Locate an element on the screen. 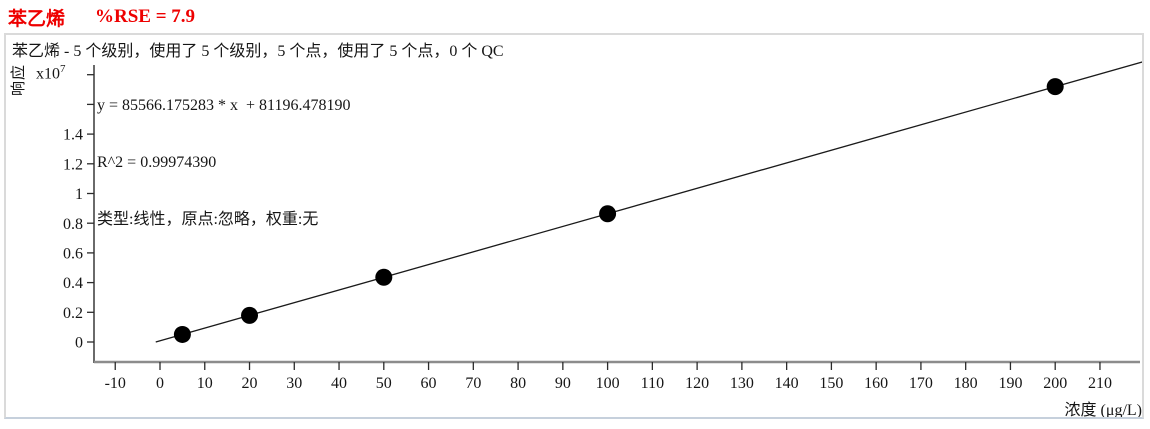  x-axis-tick-label: 50 is located at coordinates (384, 383).